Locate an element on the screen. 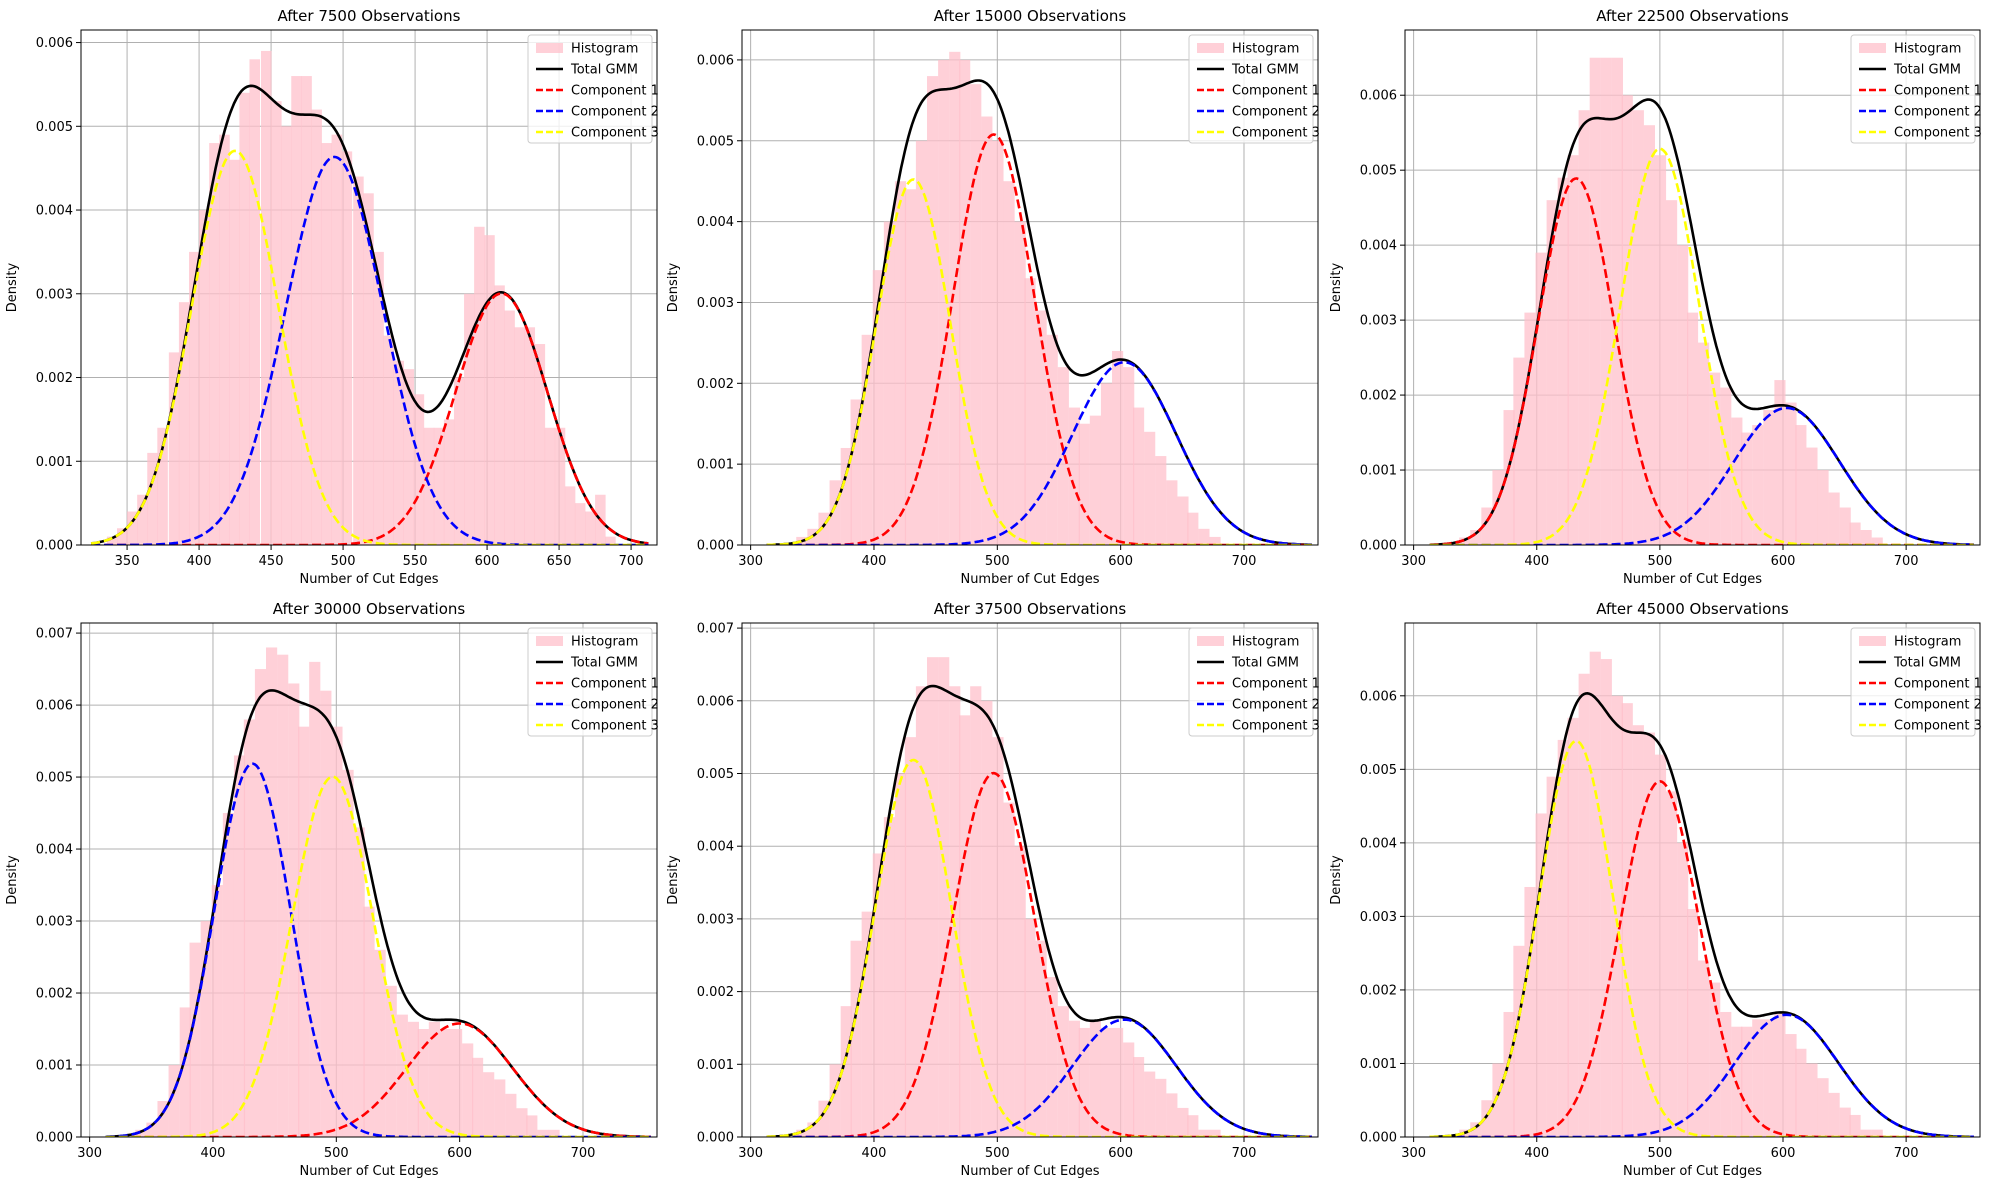 The image size is (1989, 1194). y-tick-label: 0.006 is located at coordinates (1378, 96).